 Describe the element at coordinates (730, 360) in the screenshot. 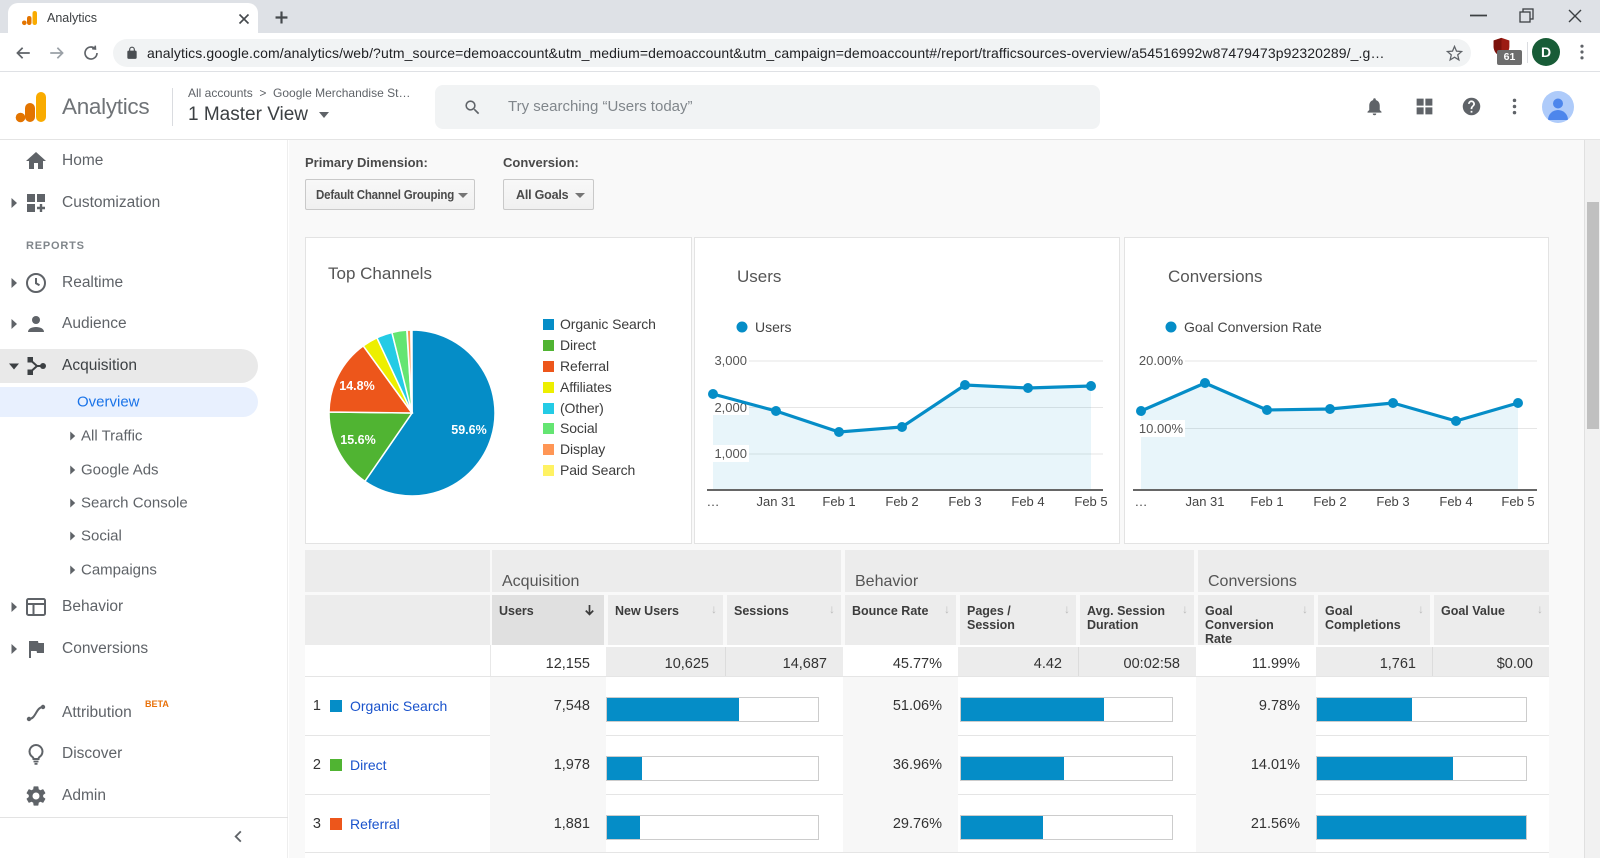

I see `svg-text: 3,000` at that location.